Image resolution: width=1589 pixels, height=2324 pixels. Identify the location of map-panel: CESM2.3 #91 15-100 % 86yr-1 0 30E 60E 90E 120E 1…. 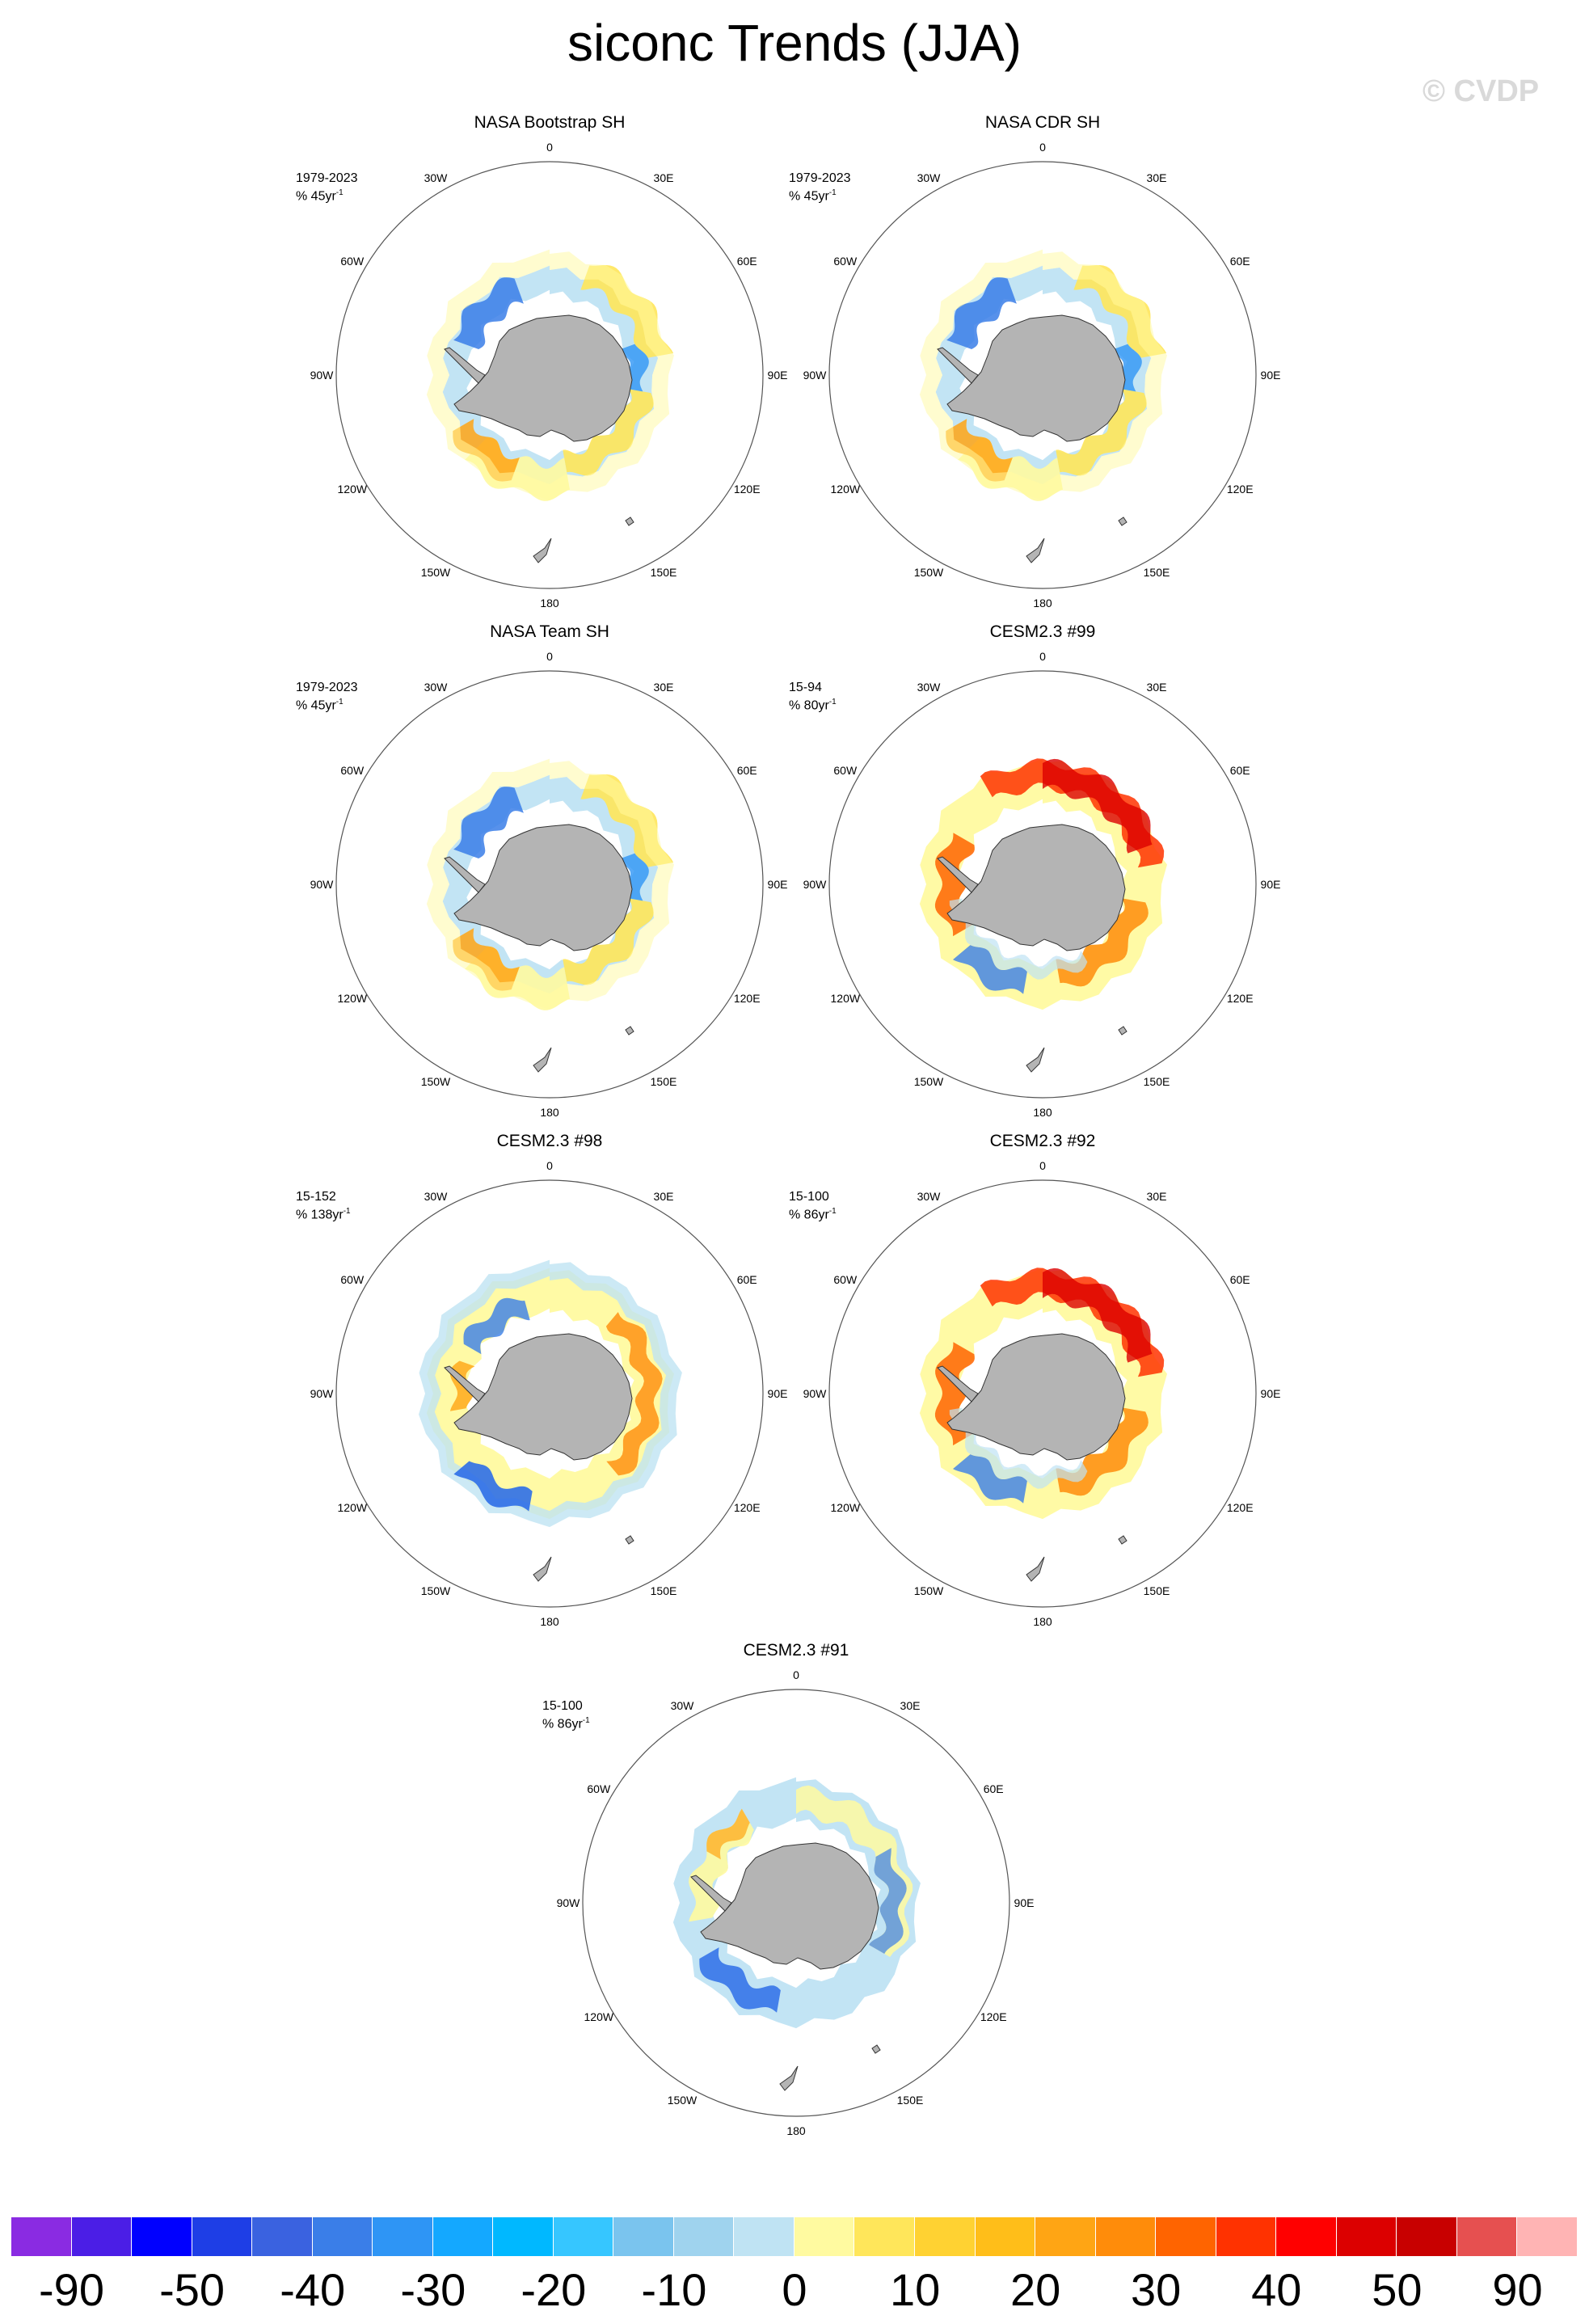
(796, 1900).